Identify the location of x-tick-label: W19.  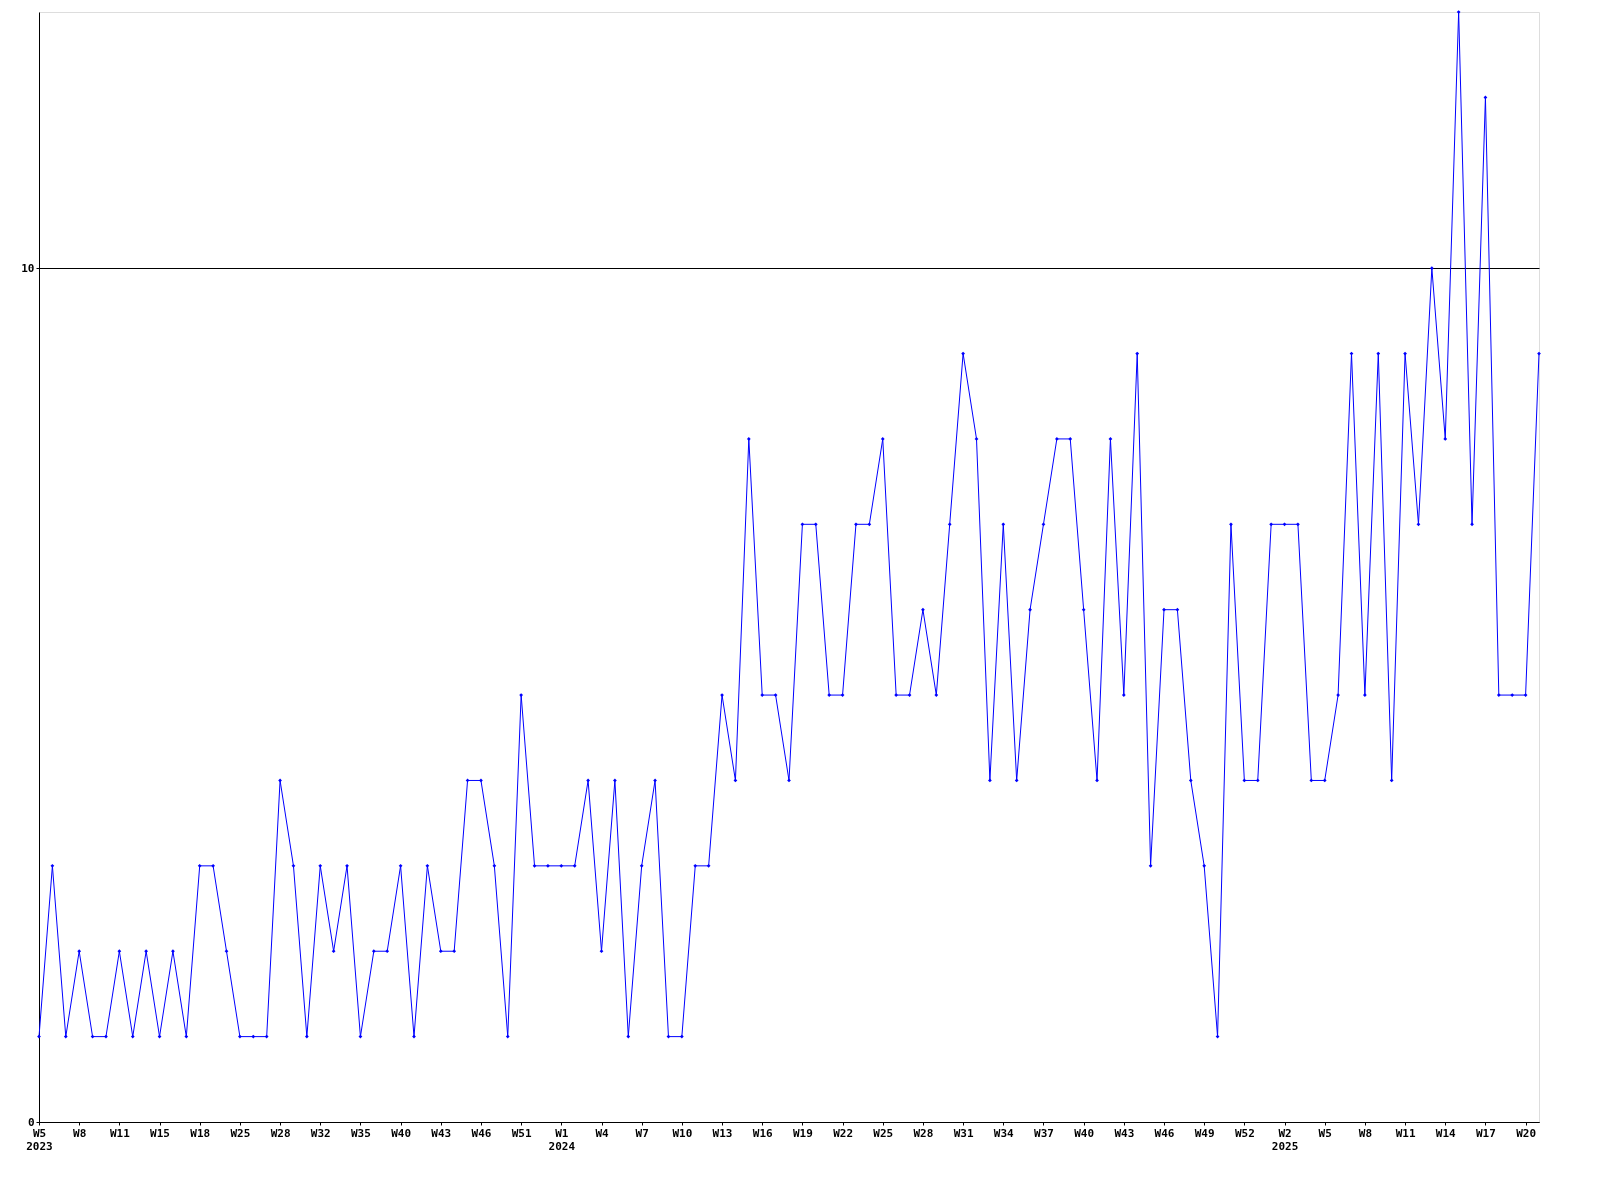
(802, 1133).